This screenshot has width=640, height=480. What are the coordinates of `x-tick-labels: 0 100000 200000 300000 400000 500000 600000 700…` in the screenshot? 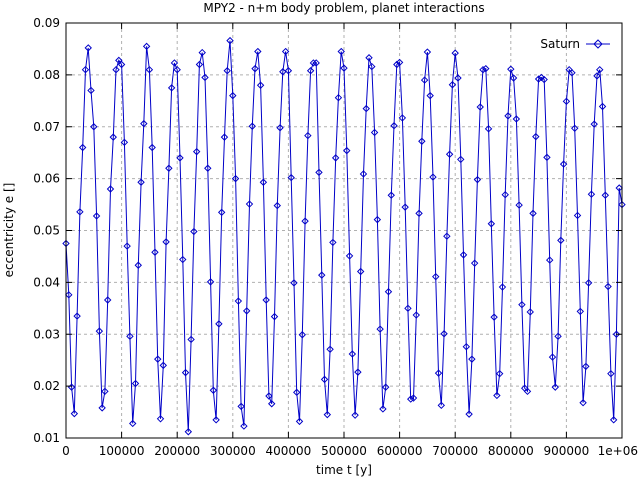 It's located at (350, 451).